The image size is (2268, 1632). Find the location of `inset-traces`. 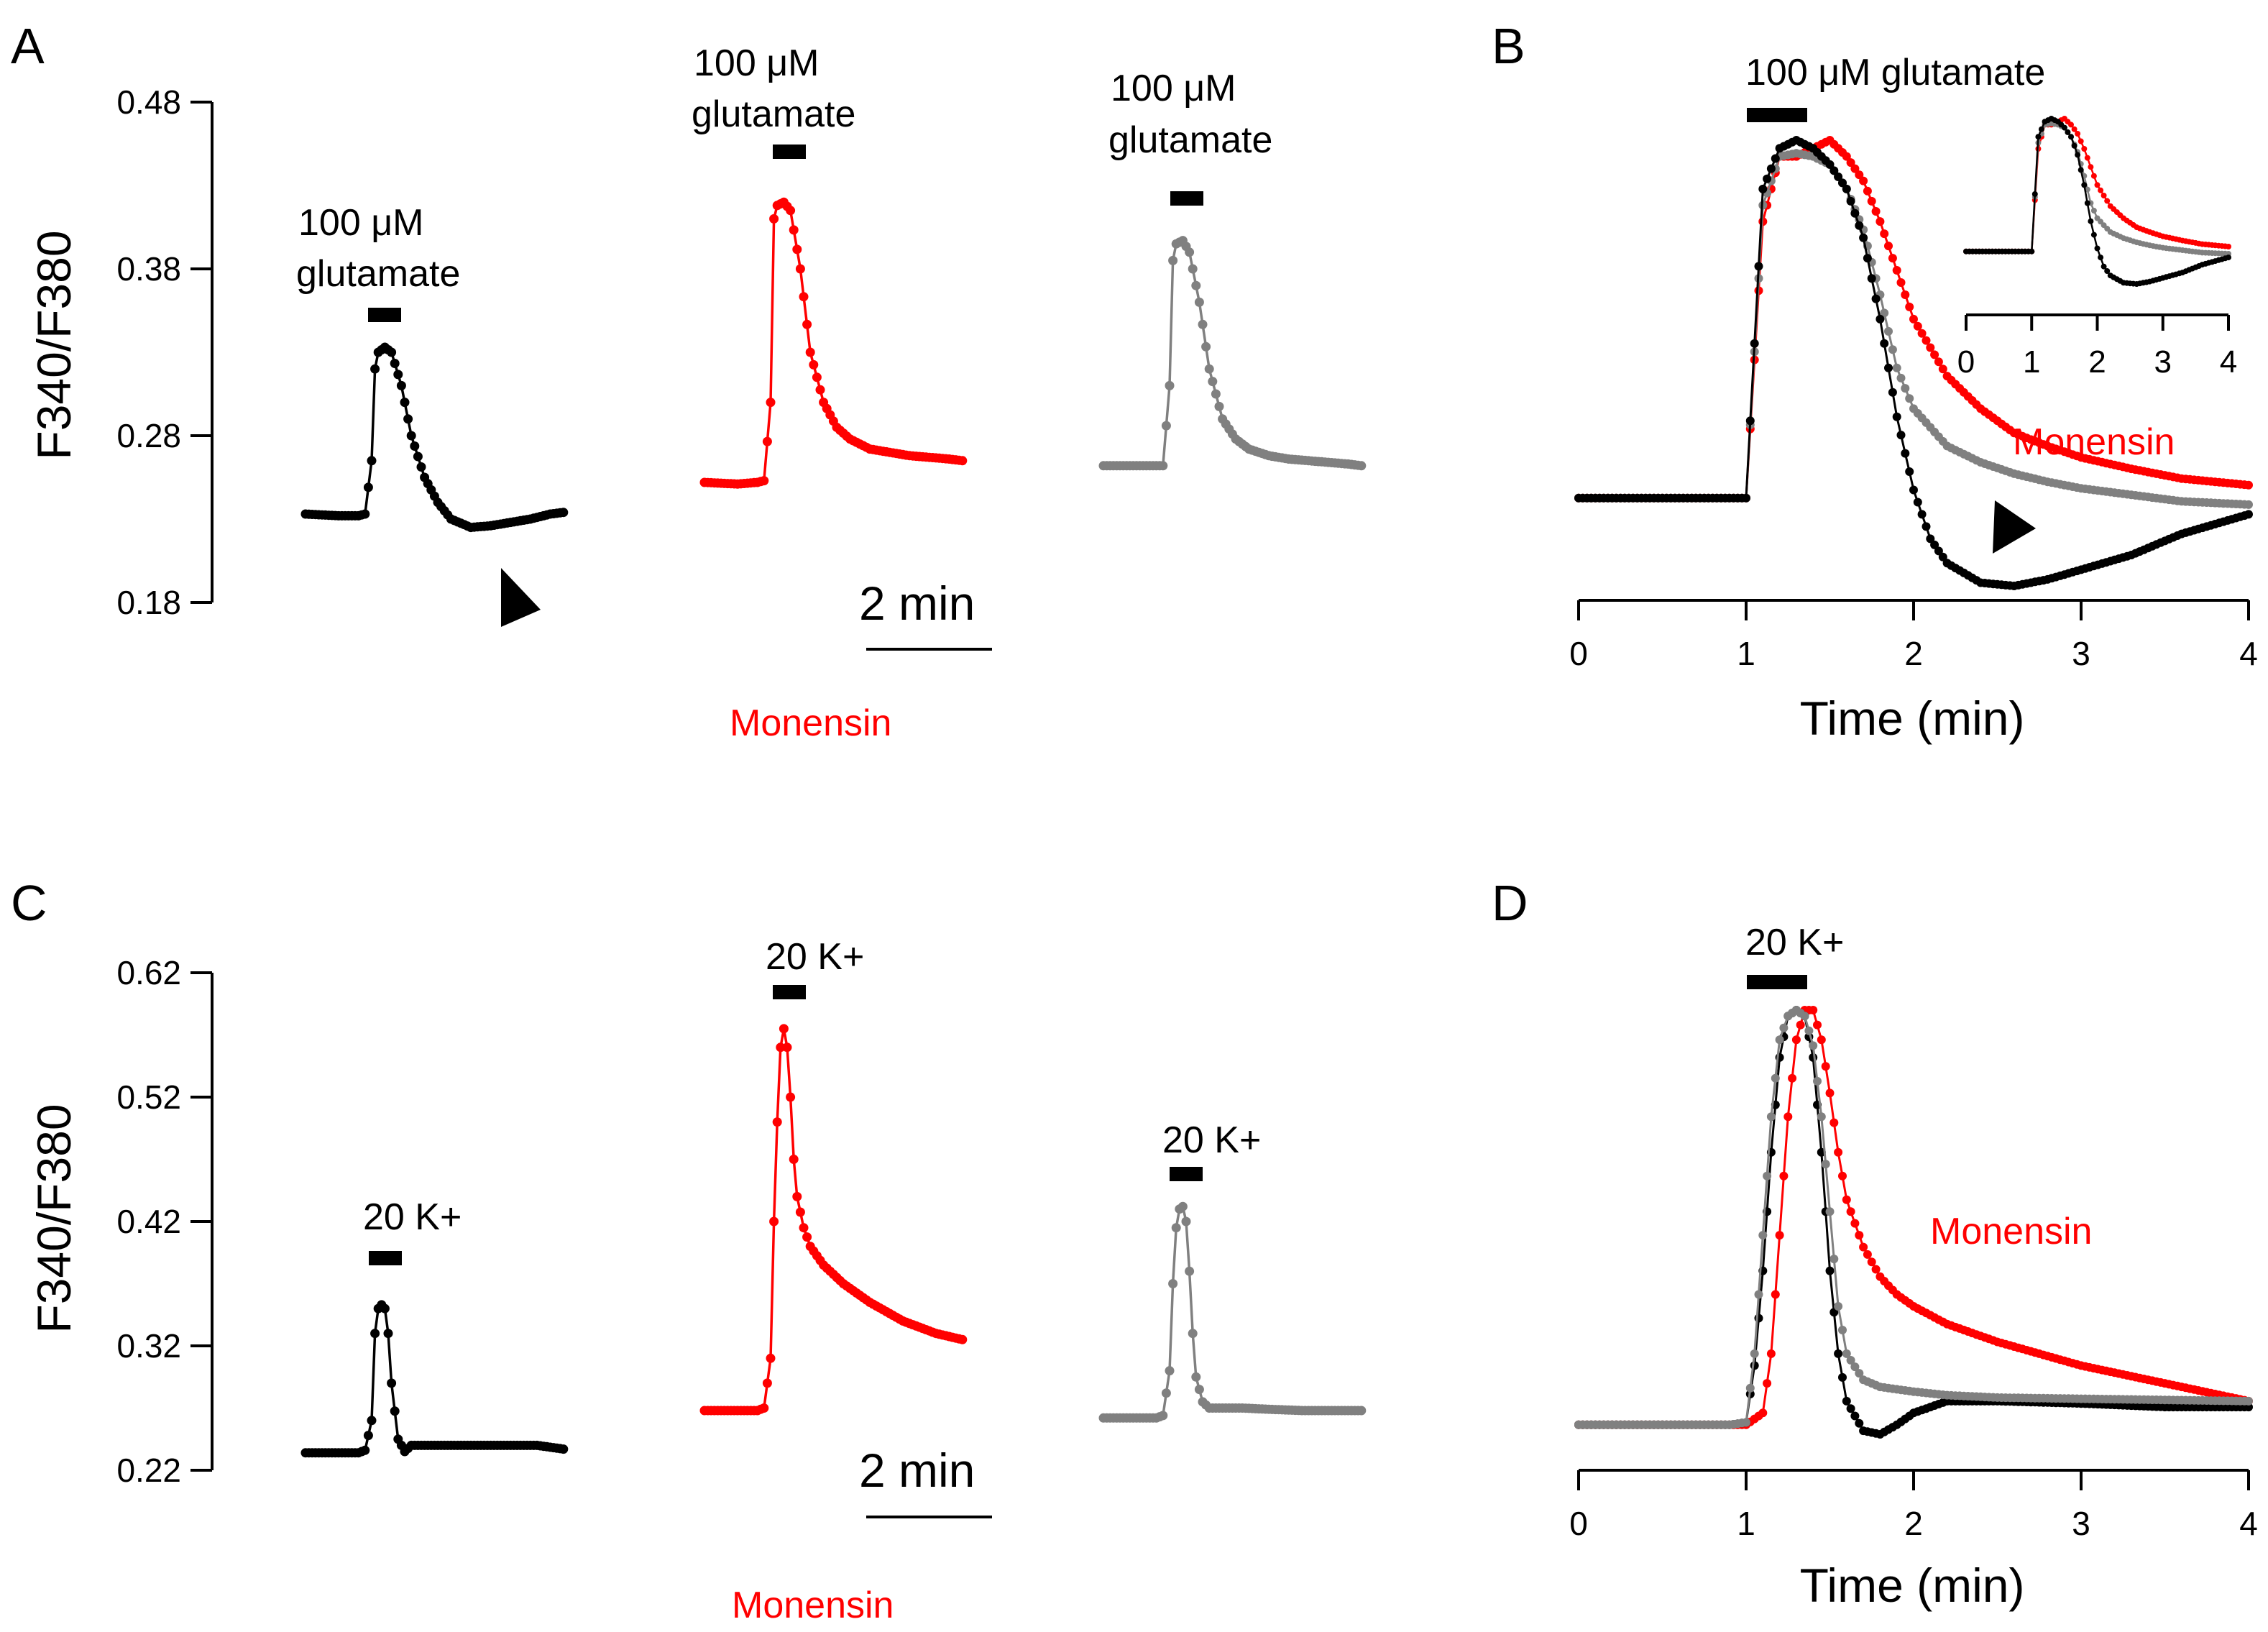

inset-traces is located at coordinates (2097, 201).